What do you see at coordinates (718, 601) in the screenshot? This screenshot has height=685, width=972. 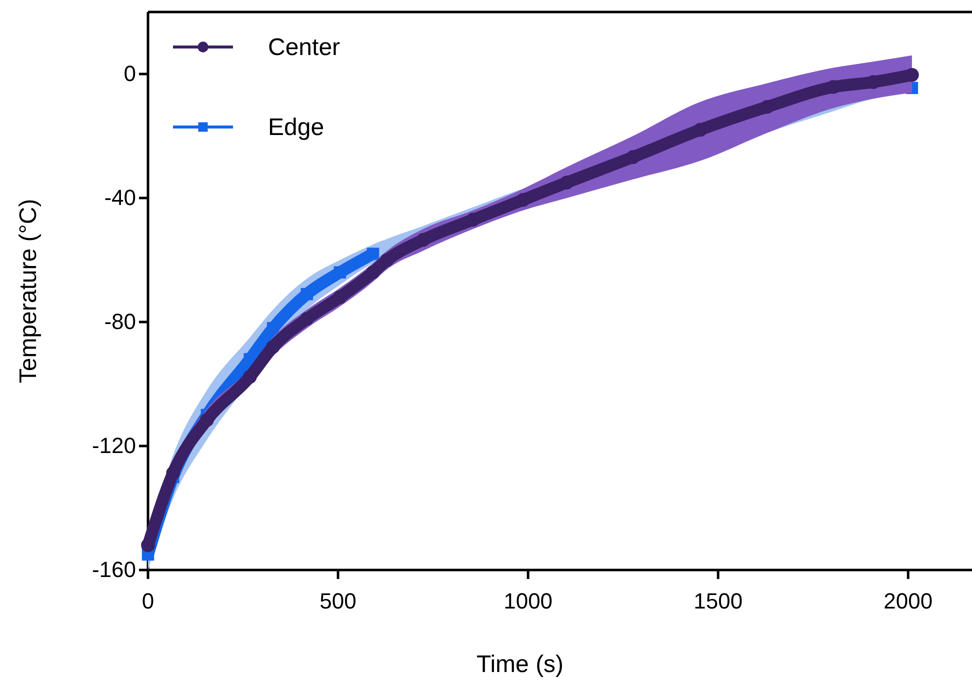 I see `x-tick-label: 1500` at bounding box center [718, 601].